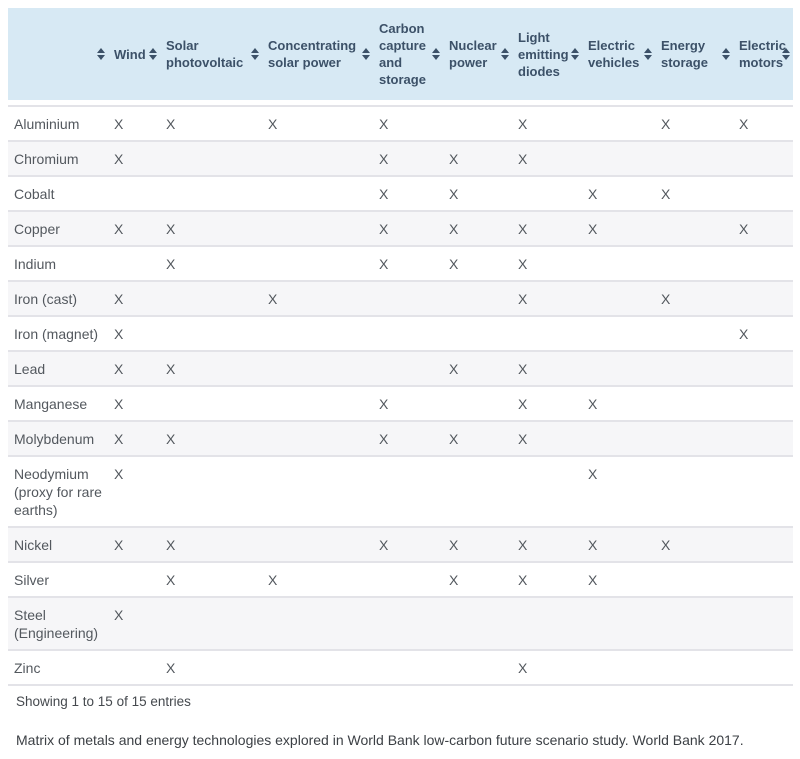 The height and width of the screenshot is (759, 800). I want to click on column-header-electric-motors: Electric motors, so click(763, 56).